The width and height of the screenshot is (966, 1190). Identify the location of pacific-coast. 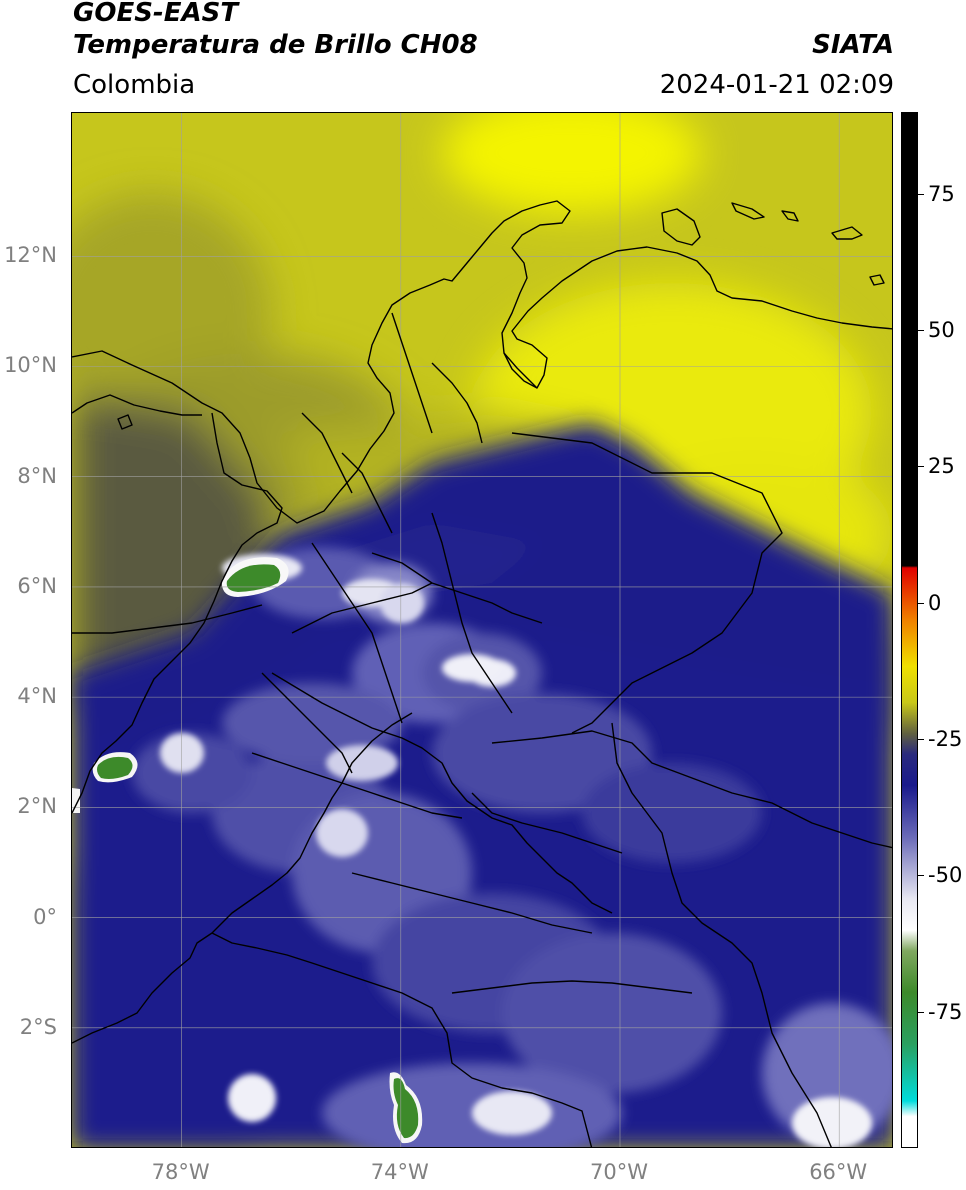
(177, 613).